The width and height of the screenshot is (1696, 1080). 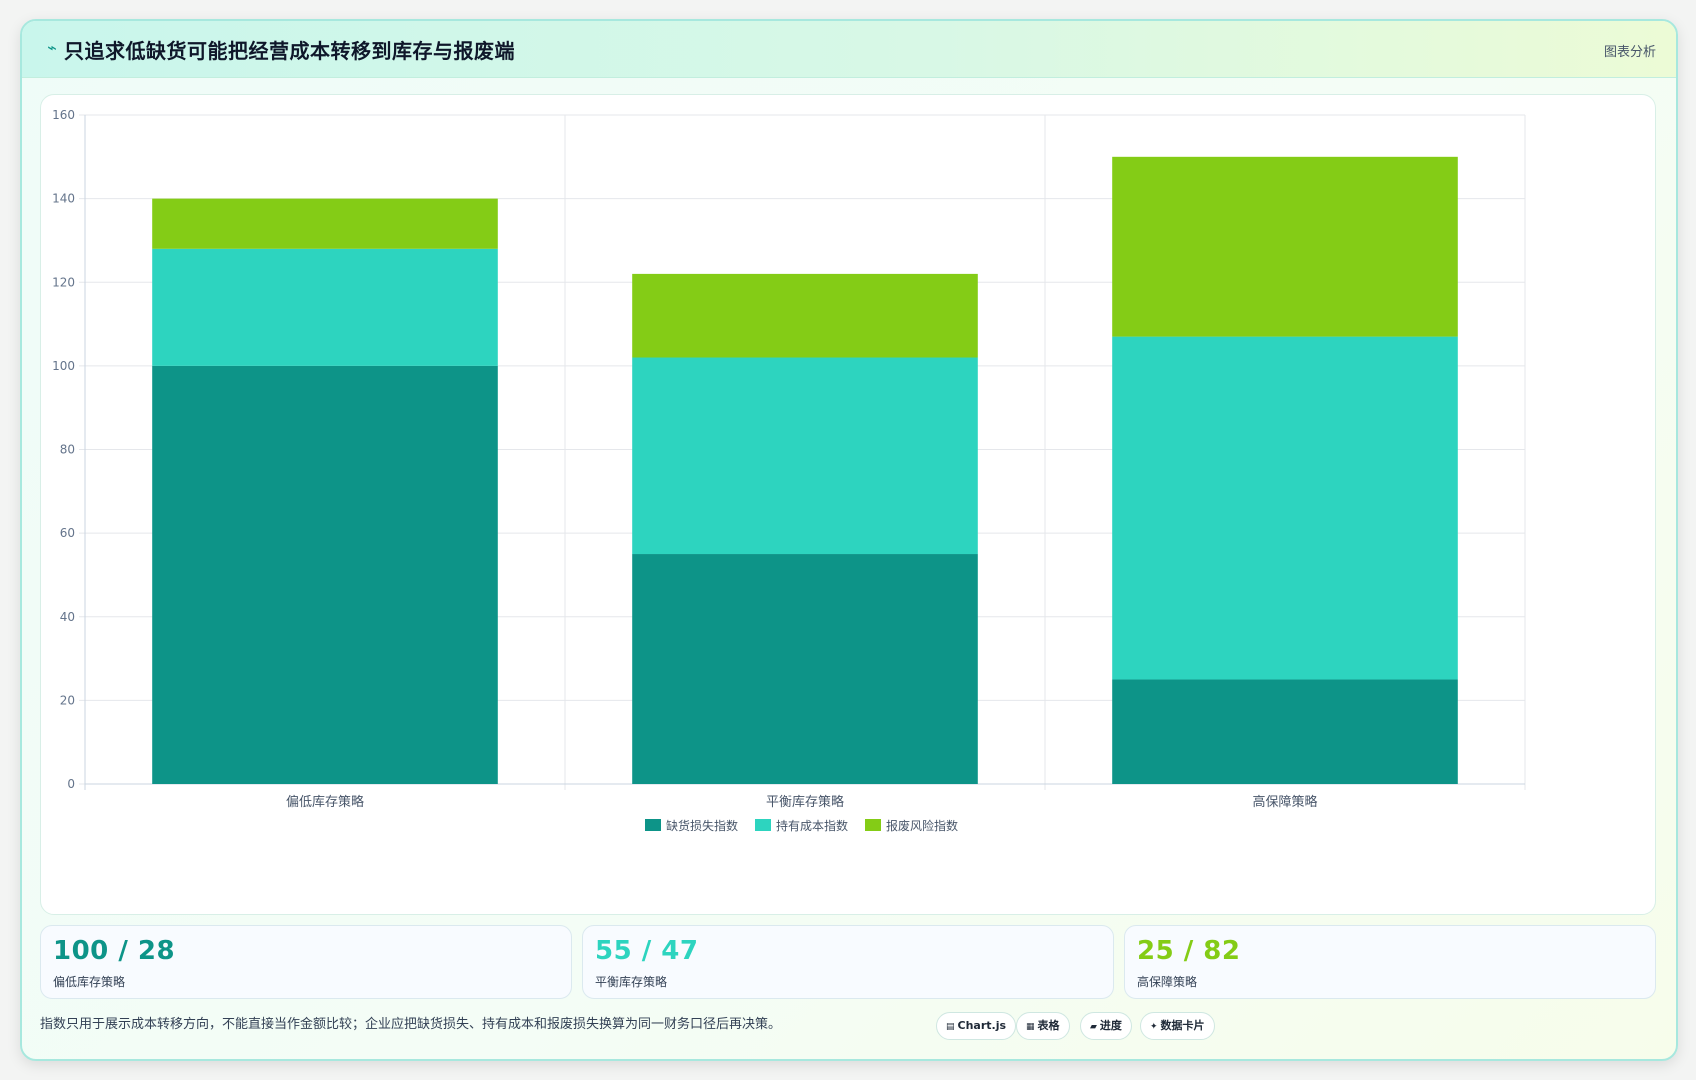 What do you see at coordinates (982, 1025) in the screenshot?
I see `chip-label: Chart.js` at bounding box center [982, 1025].